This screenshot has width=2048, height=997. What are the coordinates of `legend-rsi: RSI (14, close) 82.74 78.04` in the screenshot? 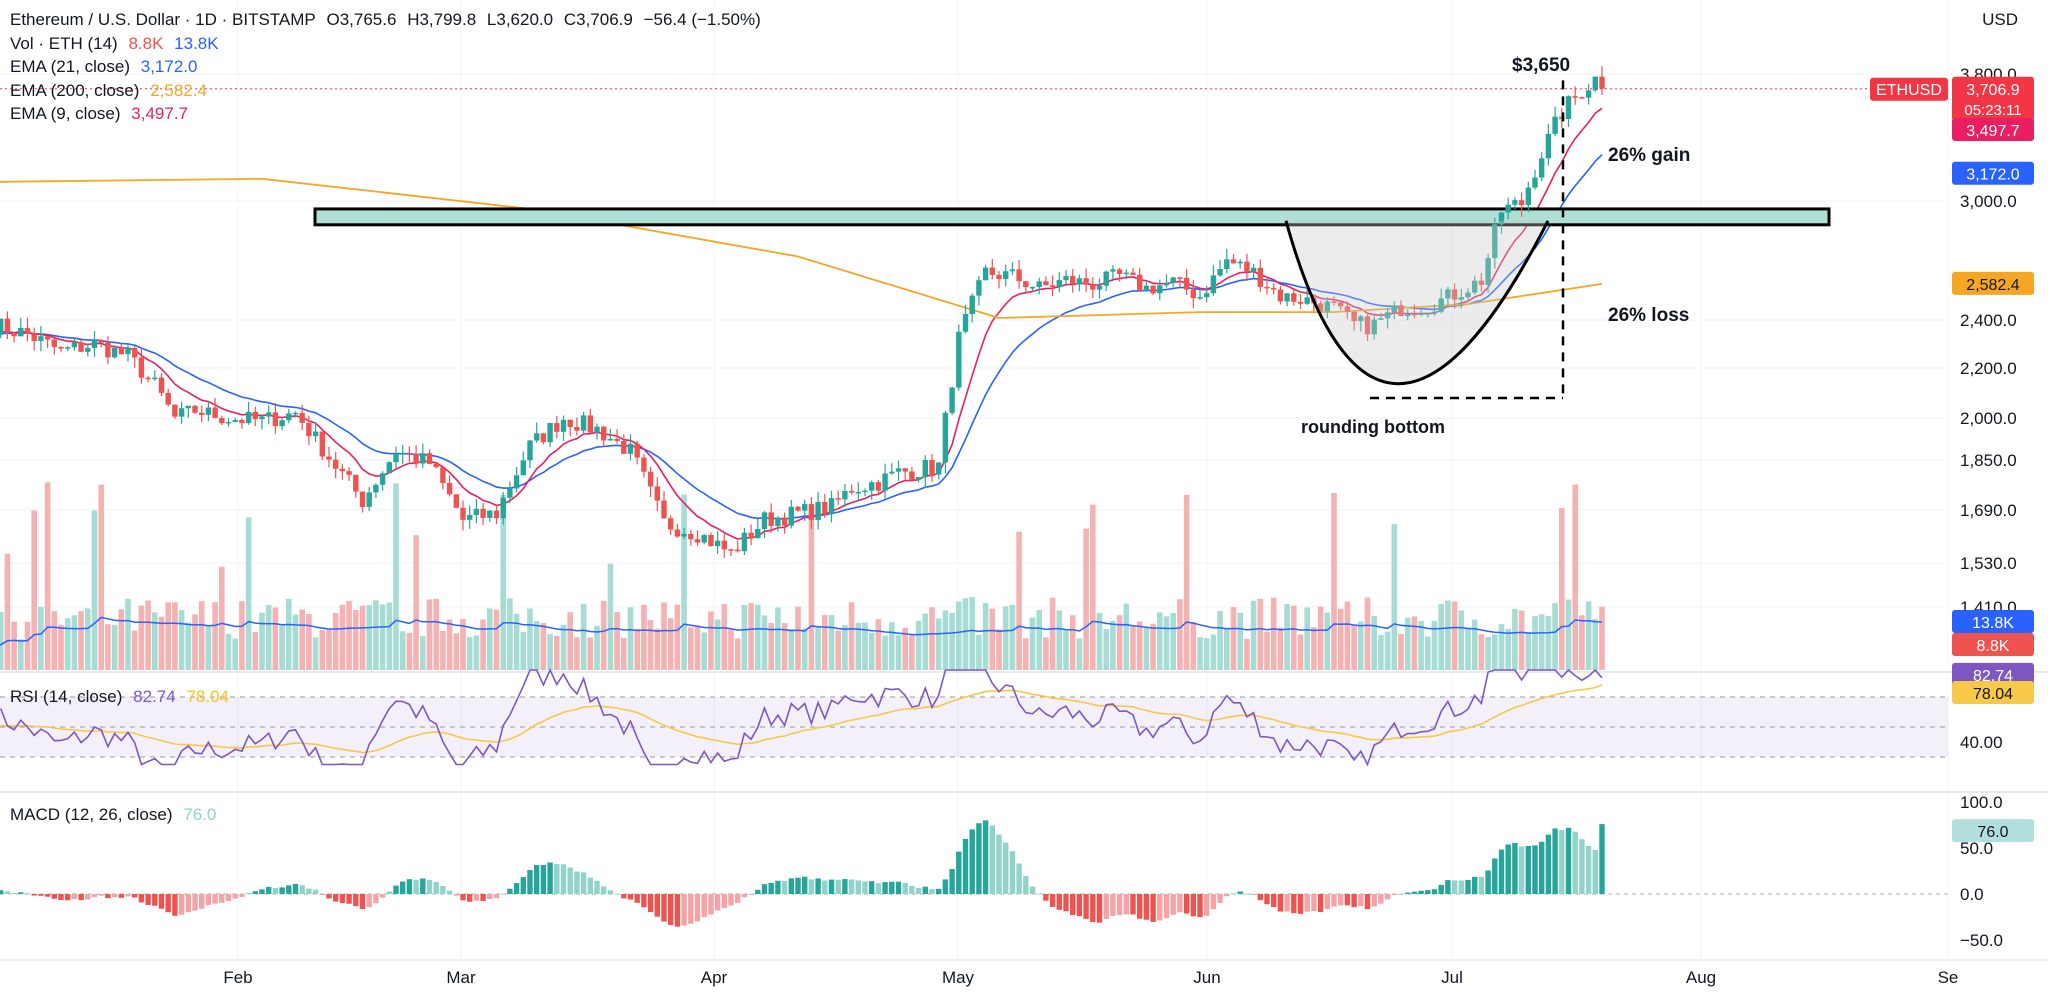 It's located at (122, 697).